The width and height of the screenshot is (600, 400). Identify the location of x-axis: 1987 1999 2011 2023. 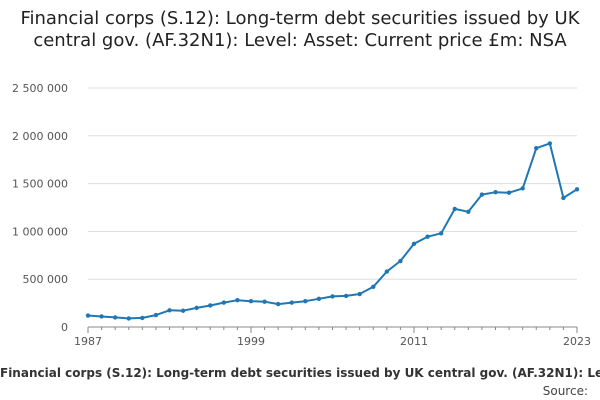
(332, 337).